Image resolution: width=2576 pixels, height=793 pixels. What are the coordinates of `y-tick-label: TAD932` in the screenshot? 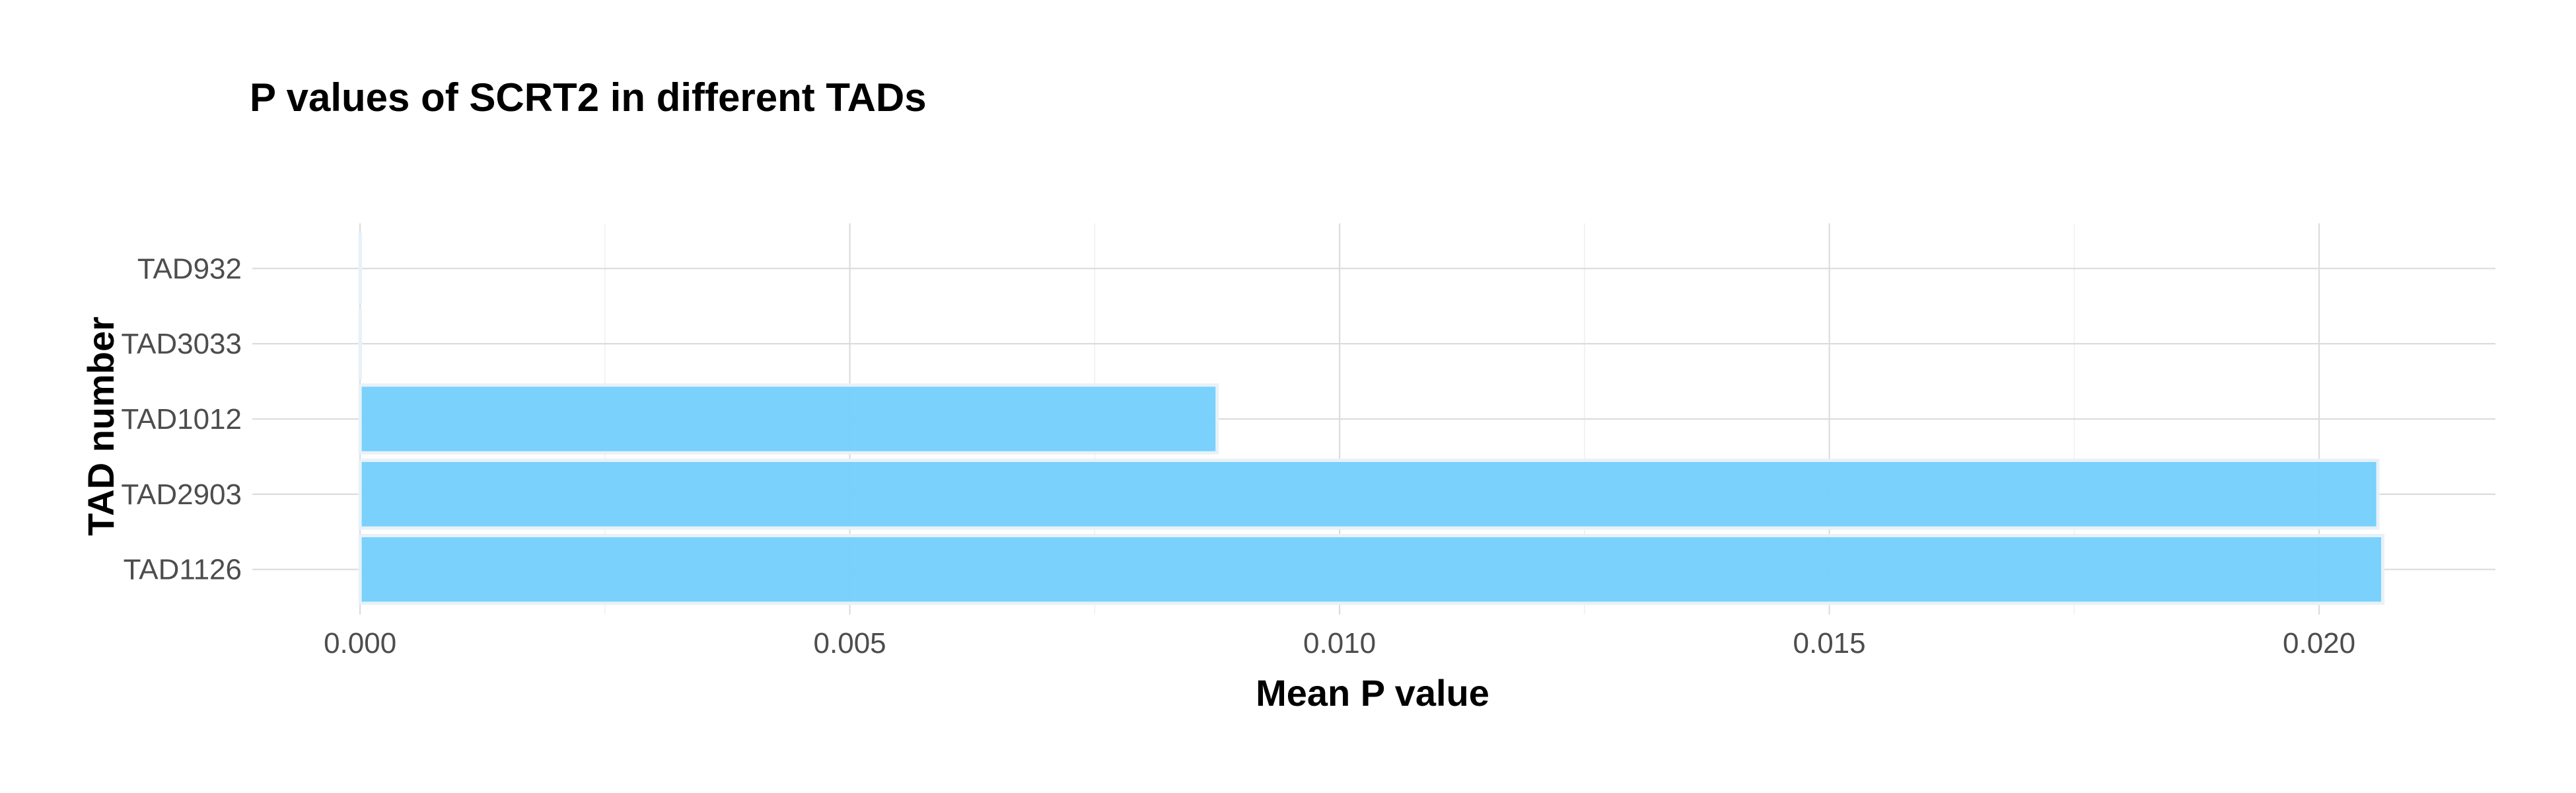 It's located at (190, 268).